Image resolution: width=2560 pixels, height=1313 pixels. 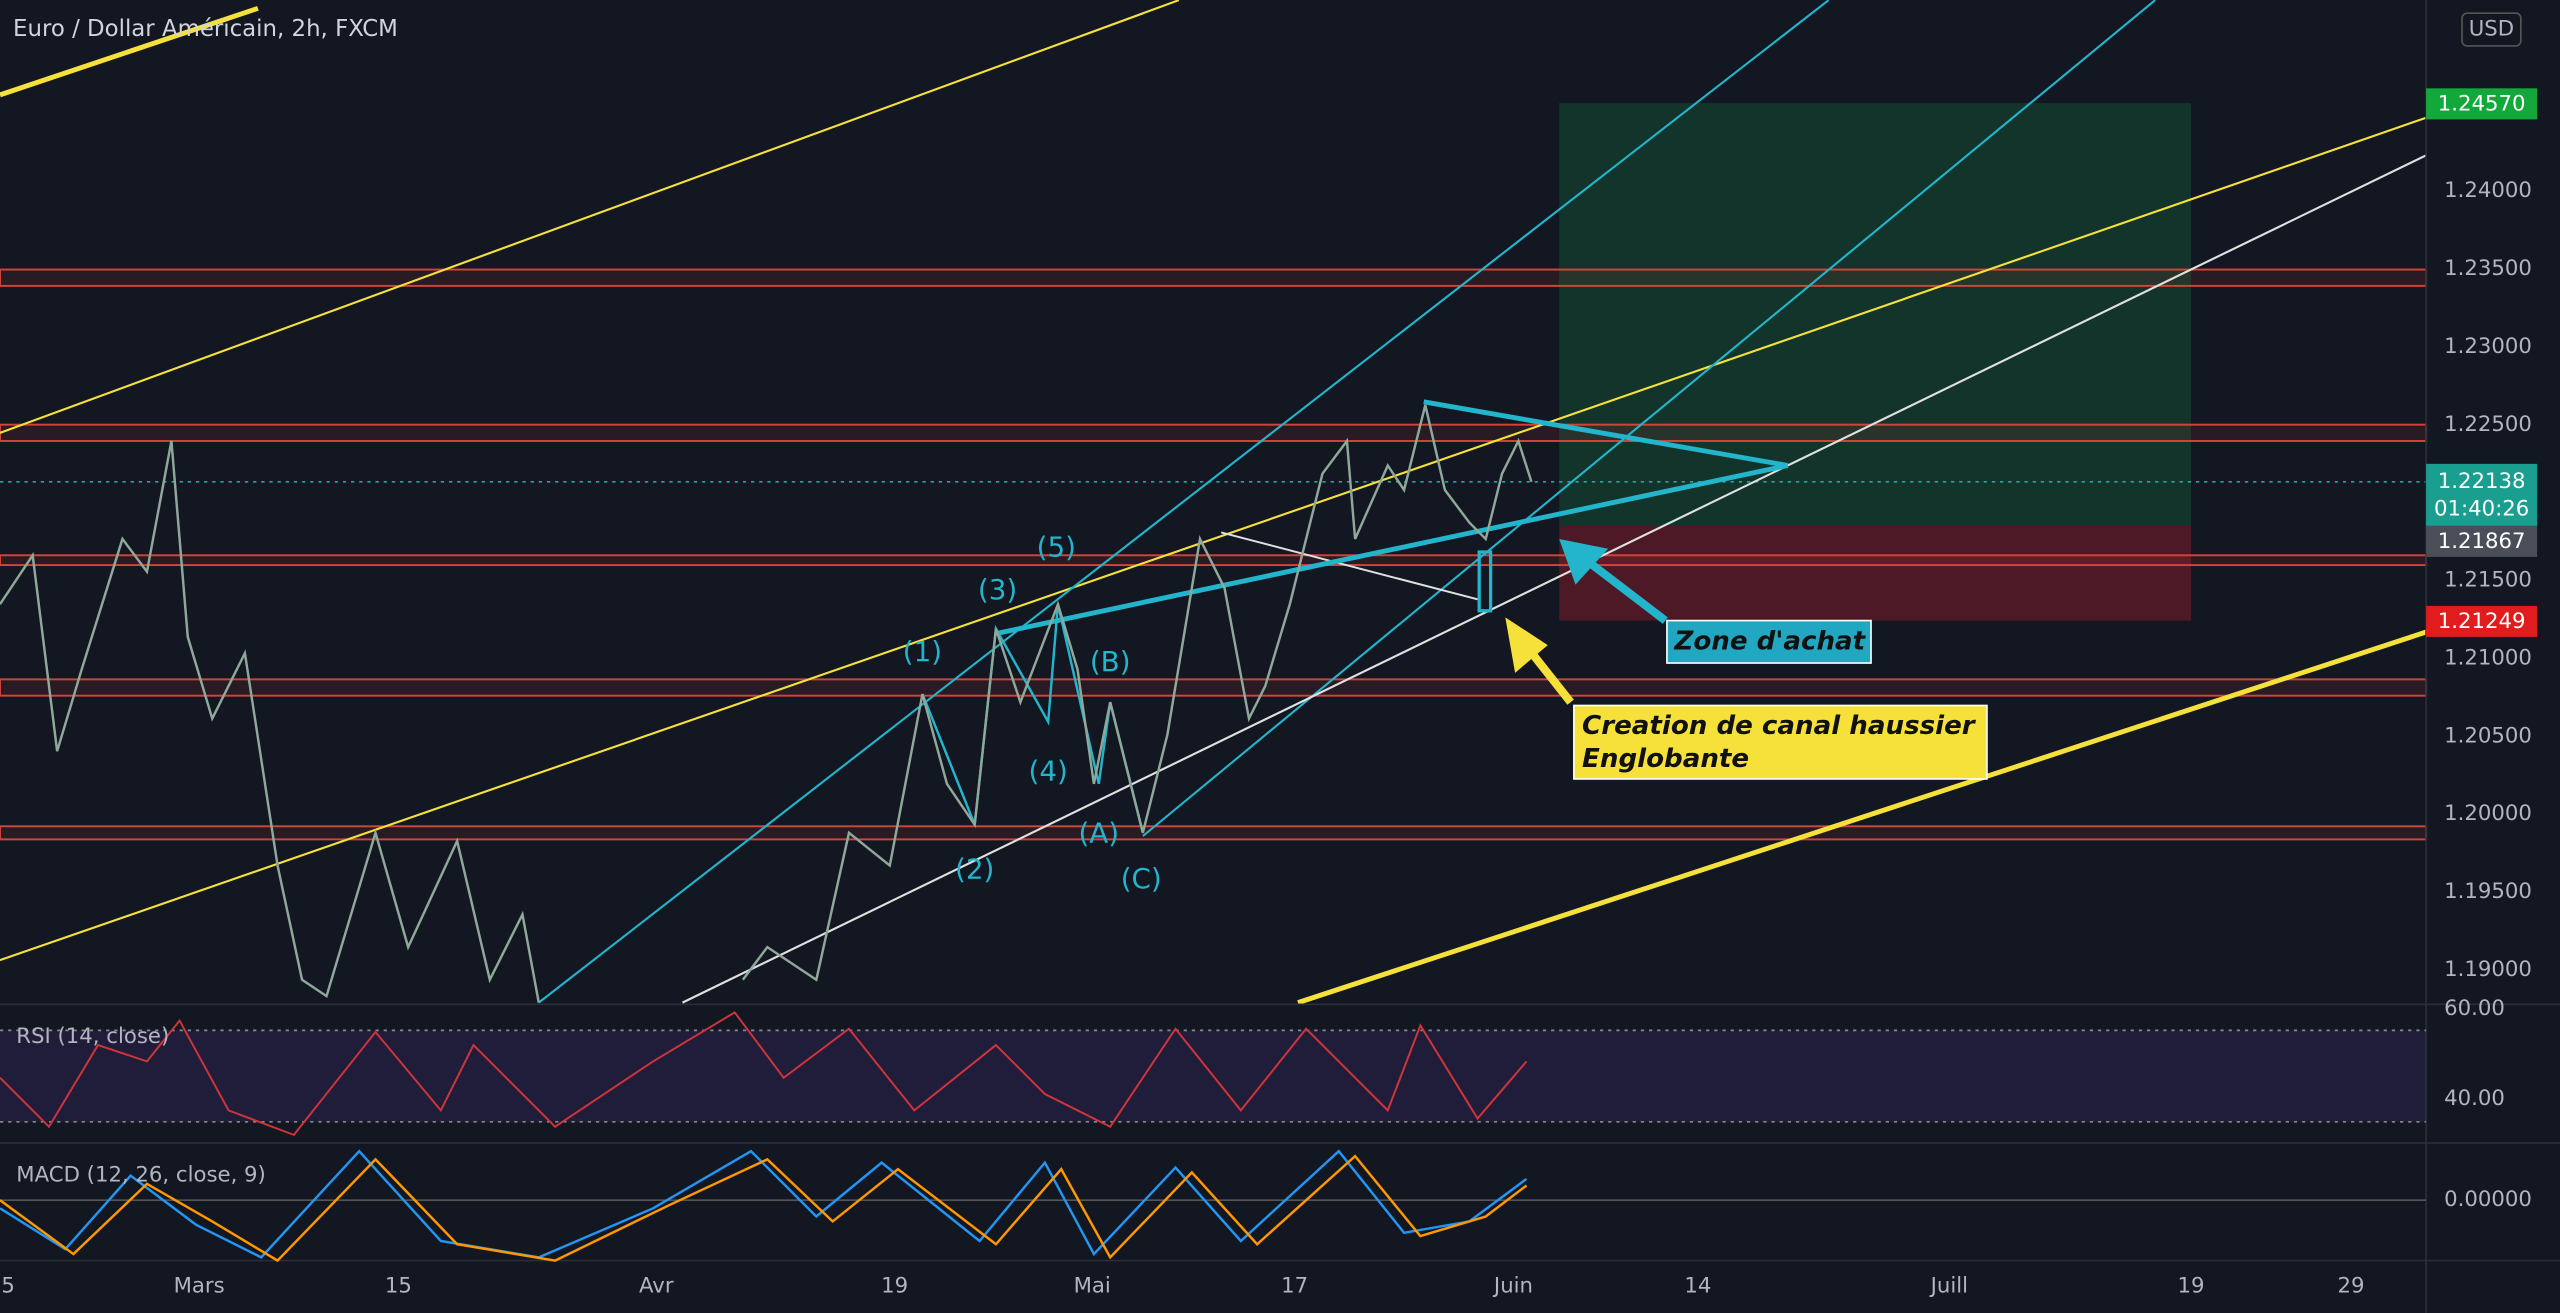 I want to click on time-label: Juin, so click(x=1512, y=1286).